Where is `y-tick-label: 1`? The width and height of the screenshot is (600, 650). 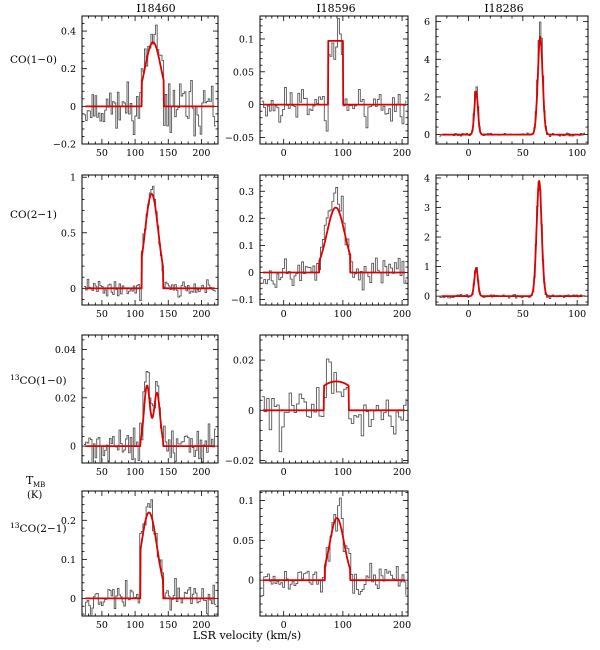 y-tick-label: 1 is located at coordinates (73, 178).